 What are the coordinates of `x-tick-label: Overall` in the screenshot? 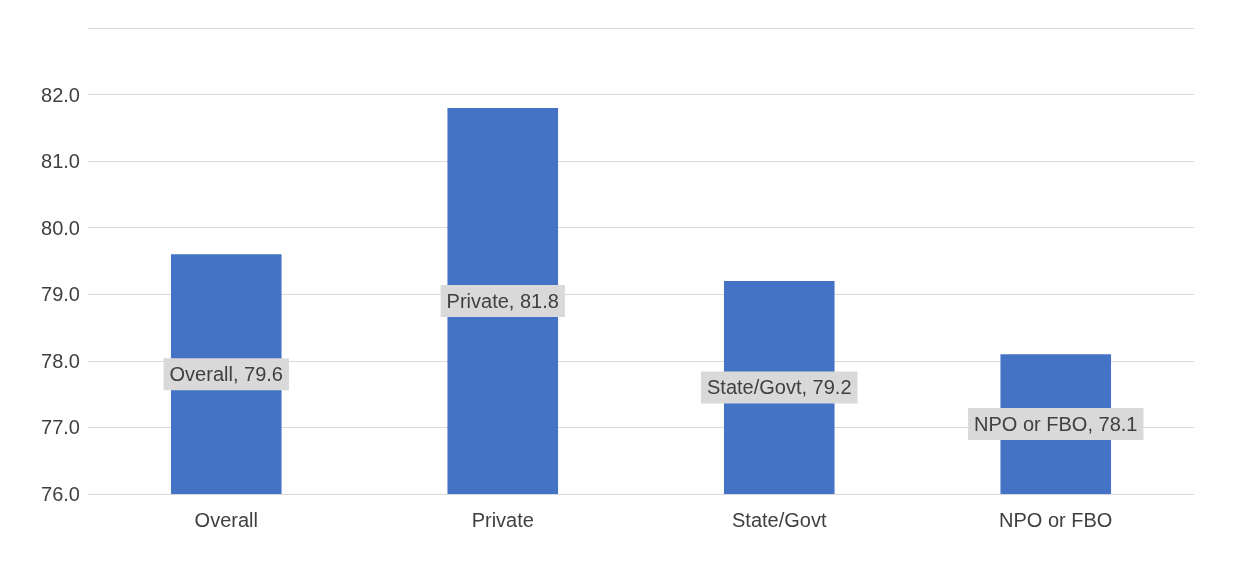 It's located at (226, 520).